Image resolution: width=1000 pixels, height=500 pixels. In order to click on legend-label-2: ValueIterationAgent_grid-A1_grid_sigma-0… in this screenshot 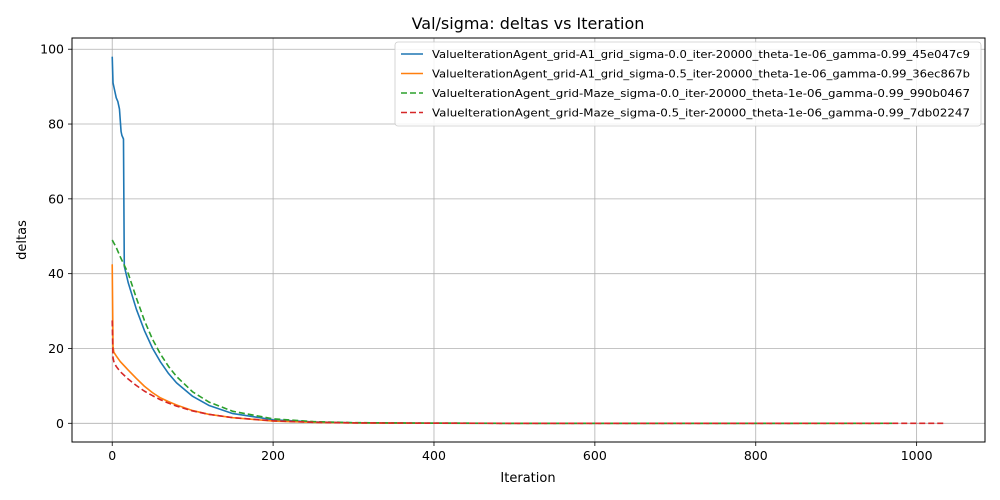, I will do `click(701, 74)`.